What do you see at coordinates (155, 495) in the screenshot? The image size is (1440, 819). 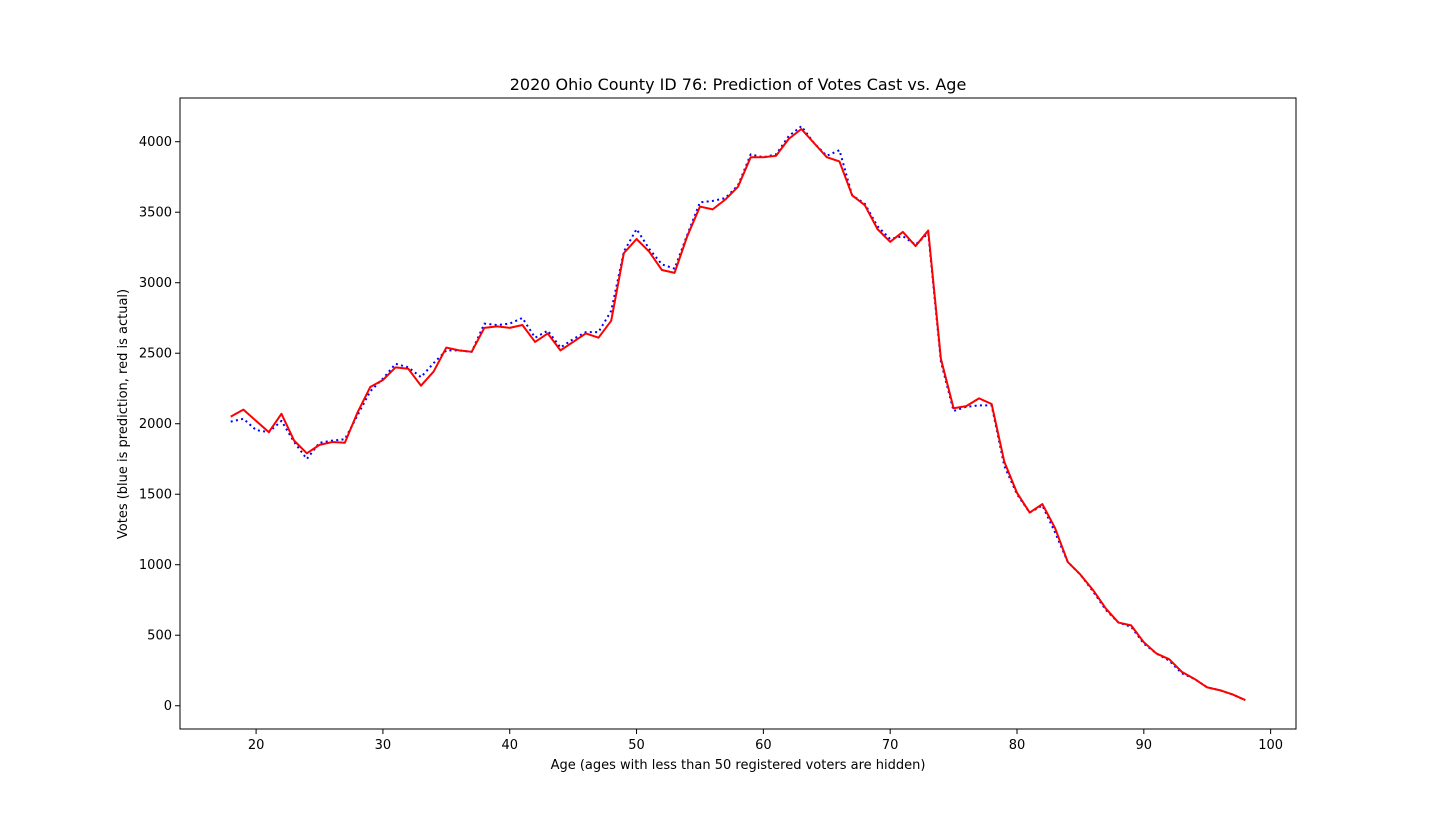 I see `y-tick-label: 1500` at bounding box center [155, 495].